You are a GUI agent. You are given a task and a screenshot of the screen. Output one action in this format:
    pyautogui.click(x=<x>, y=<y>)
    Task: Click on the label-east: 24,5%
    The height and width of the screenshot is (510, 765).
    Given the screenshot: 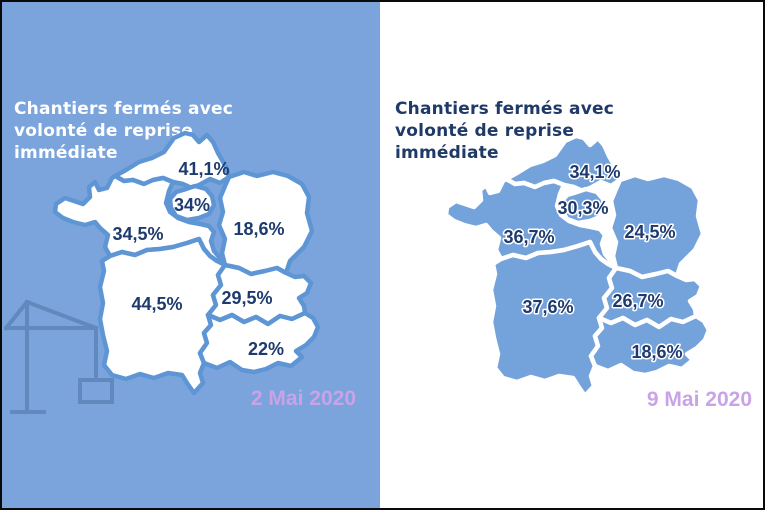 What is the action you would take?
    pyautogui.click(x=649, y=232)
    